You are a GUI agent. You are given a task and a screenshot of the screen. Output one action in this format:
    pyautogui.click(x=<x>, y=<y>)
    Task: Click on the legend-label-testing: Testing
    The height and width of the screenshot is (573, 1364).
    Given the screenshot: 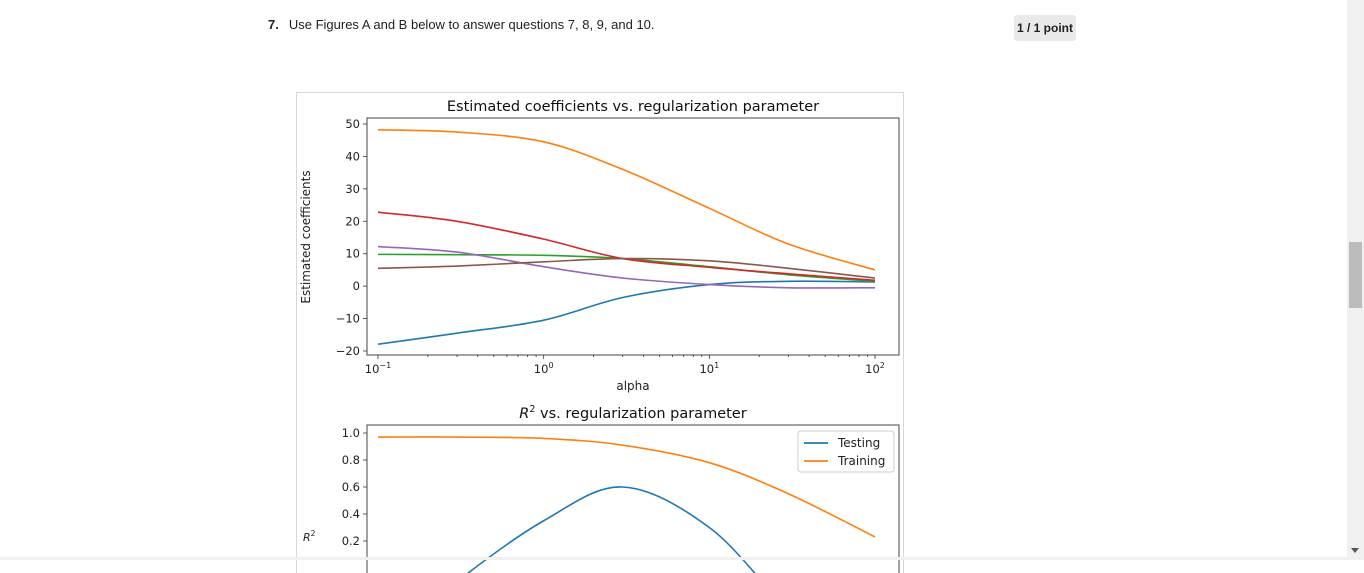 What is the action you would take?
    pyautogui.click(x=858, y=443)
    